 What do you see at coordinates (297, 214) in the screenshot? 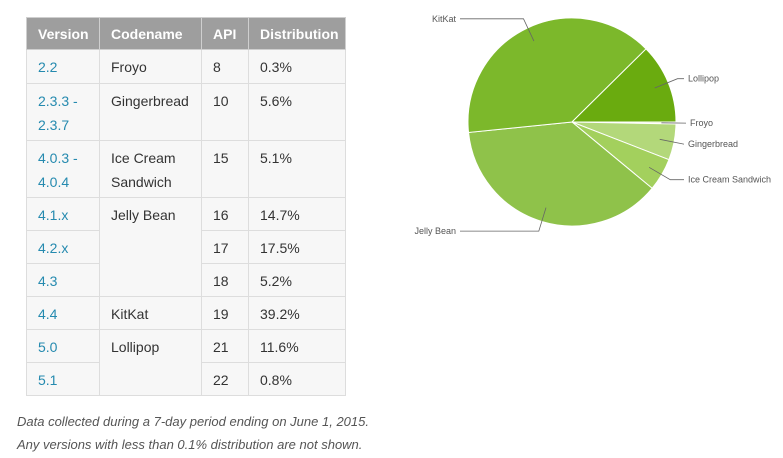
I see `distribution-cell: 14.7%` at bounding box center [297, 214].